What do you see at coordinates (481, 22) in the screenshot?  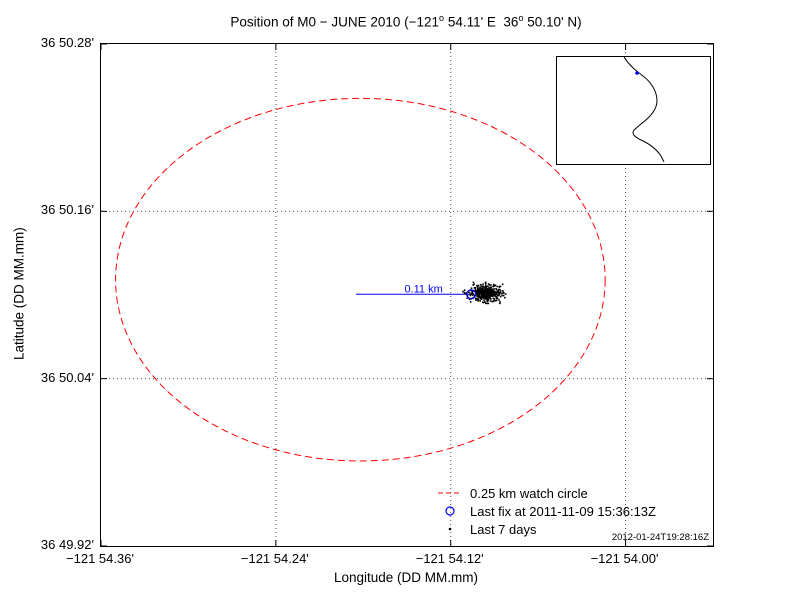 I see `title-text-mid: 54.11' E 36` at bounding box center [481, 22].